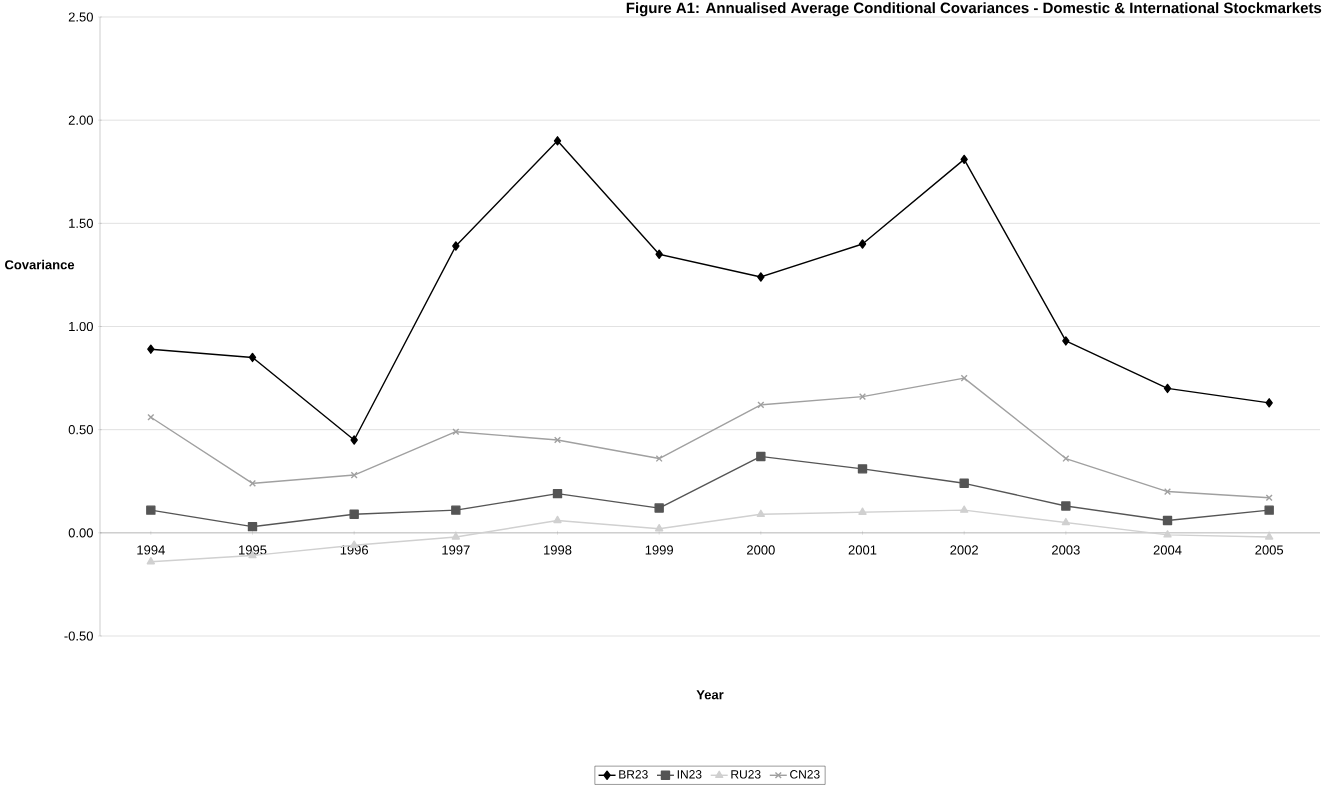 This screenshot has height=785, width=1328. I want to click on x-tick-label: 1997, so click(456, 550).